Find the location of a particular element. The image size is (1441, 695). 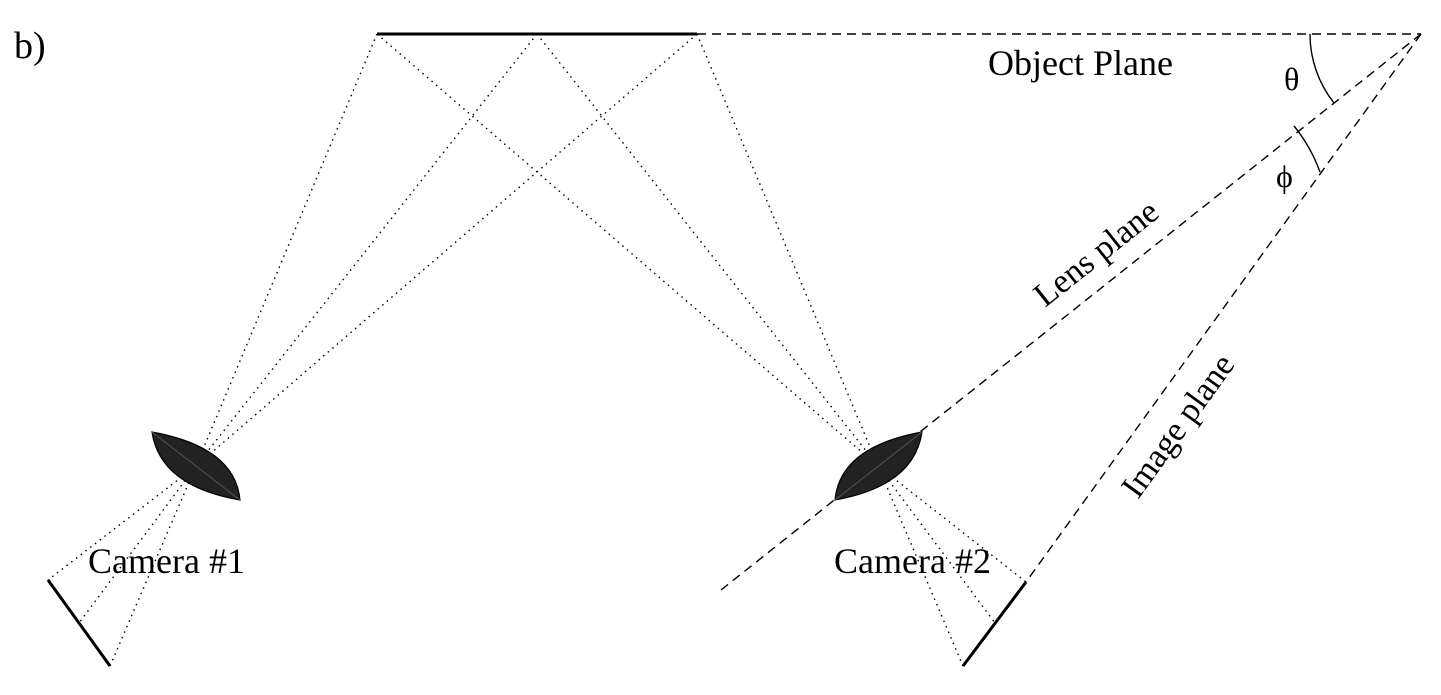

ray-c1-left is located at coordinates (286, 250).